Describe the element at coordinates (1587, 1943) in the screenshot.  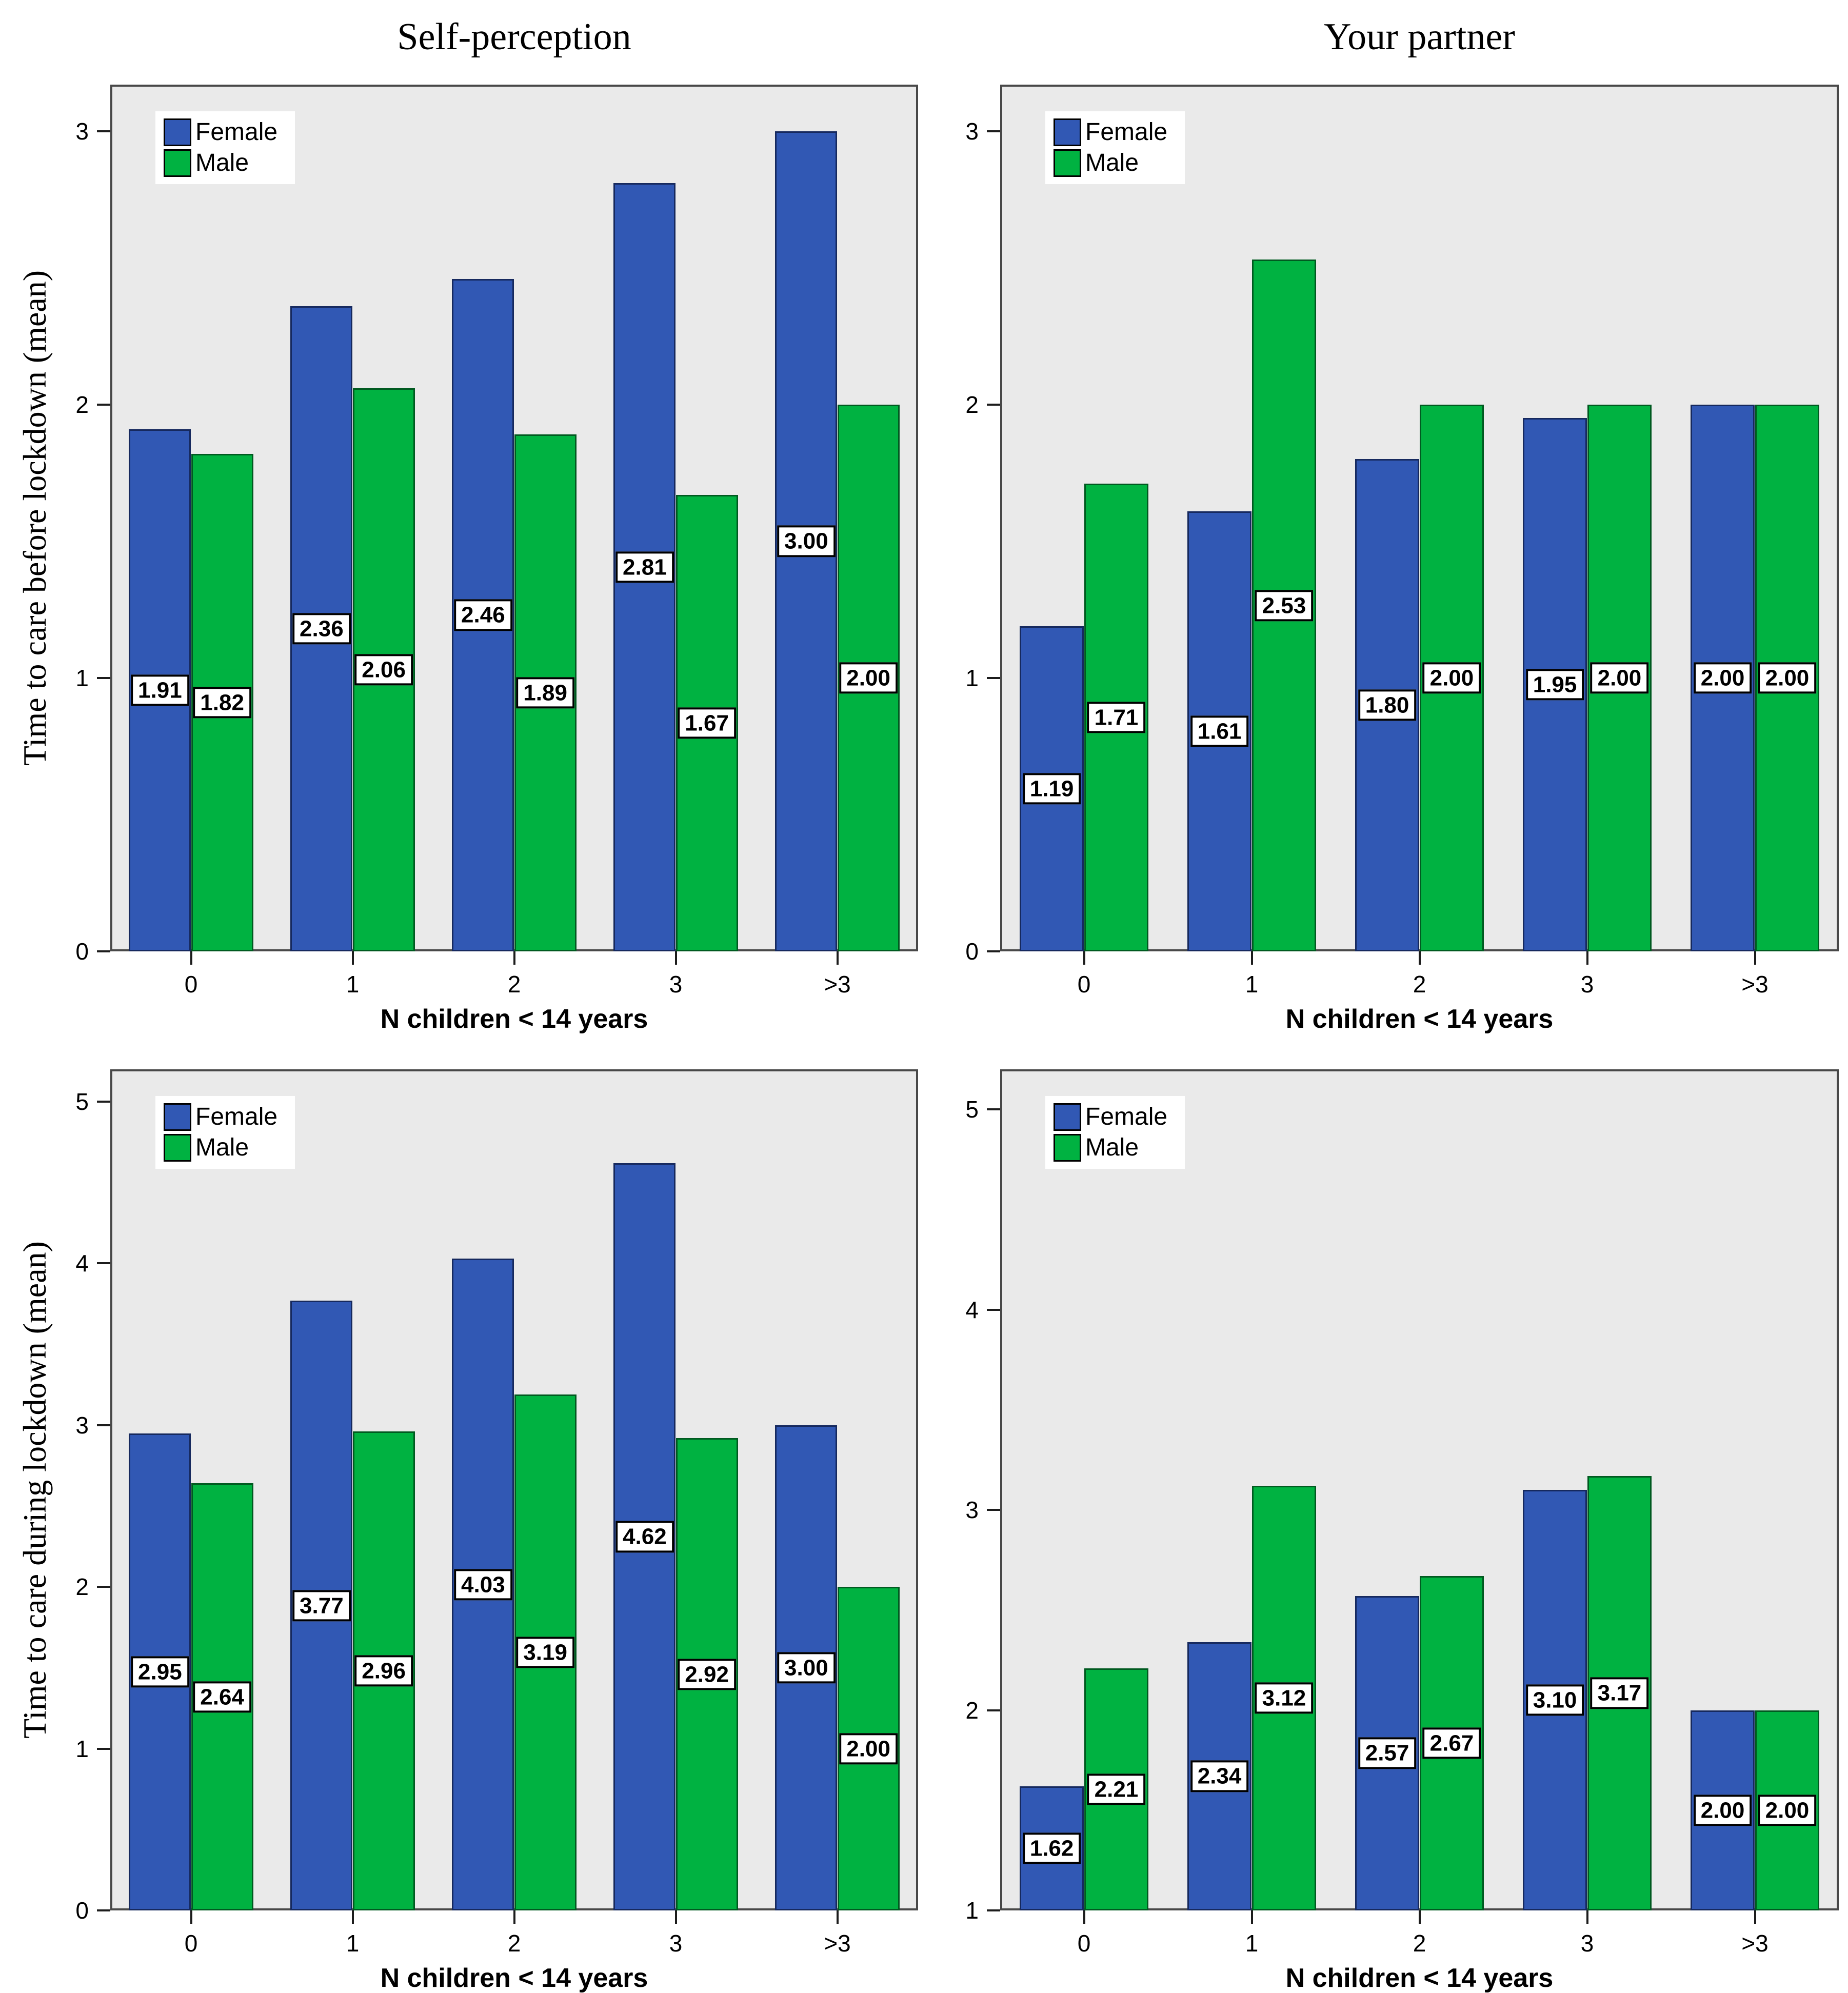
I see `x-tick-label-bottom-right-3: 3` at that location.